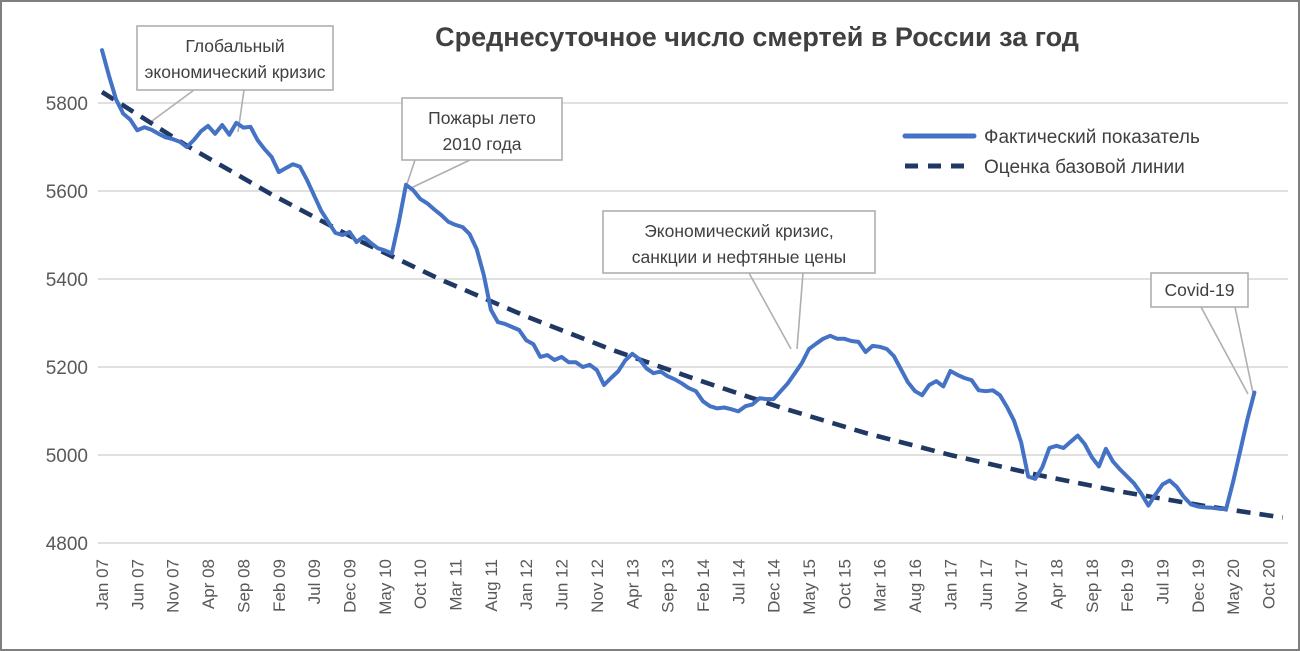 Image resolution: width=1300 pixels, height=651 pixels. Describe the element at coordinates (67, 324) in the screenshot. I see `y-axis-labels: 5800 5600 5400 5200 5000 4800` at that location.